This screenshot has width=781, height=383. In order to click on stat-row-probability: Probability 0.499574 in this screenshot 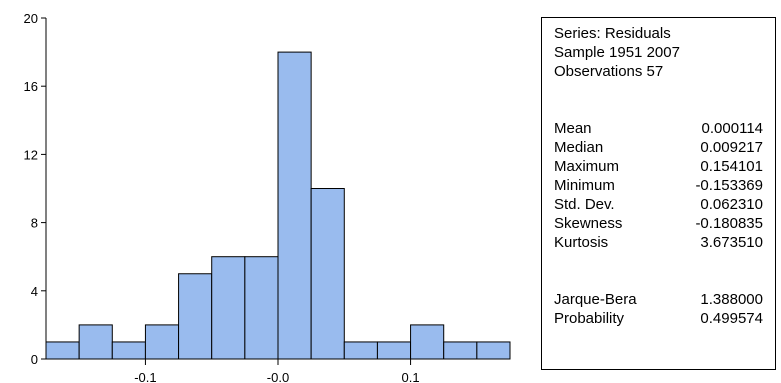, I will do `click(658, 319)`.